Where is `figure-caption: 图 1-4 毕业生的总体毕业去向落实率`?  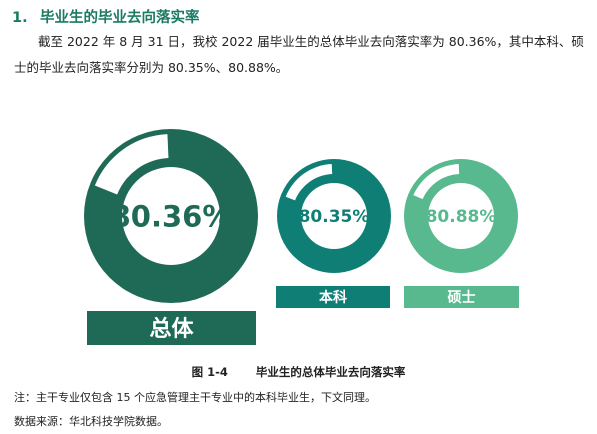
figure-caption: 图 1-4 毕业生的总体毕业去向落实率 is located at coordinates (298, 372).